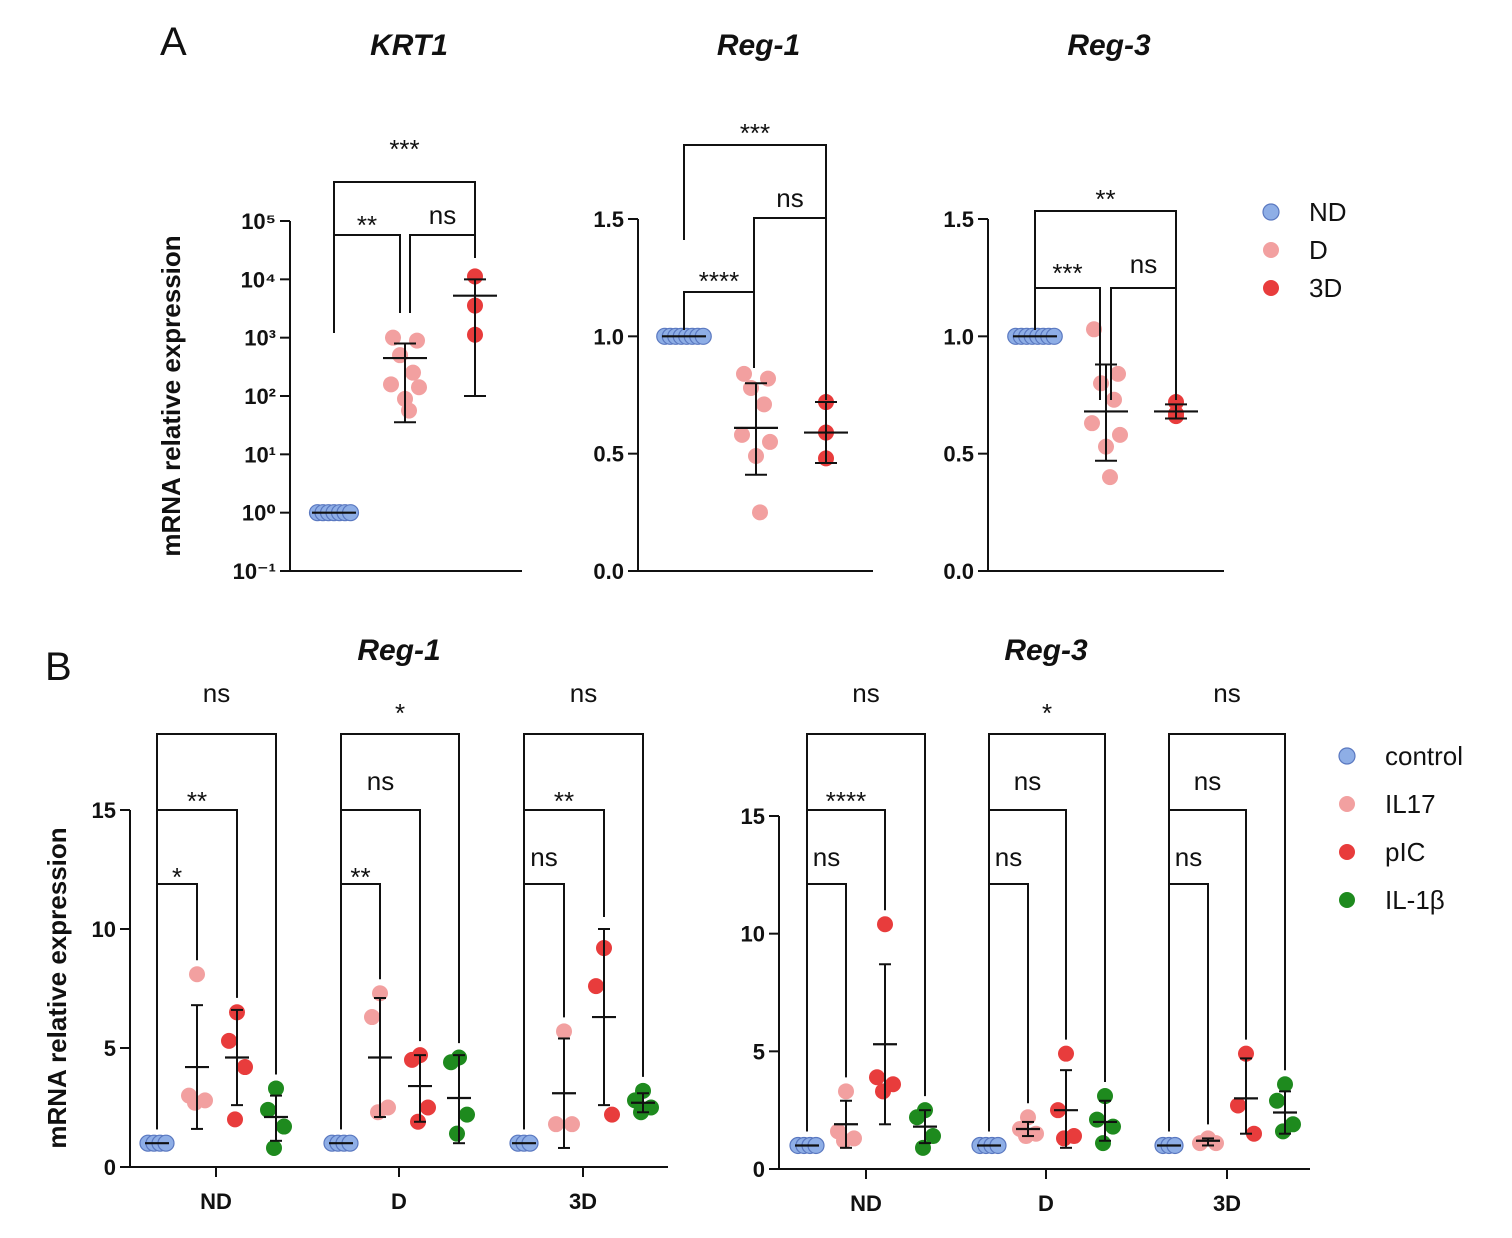  I want to click on y-tick-label: 10⁻¹, so click(254, 571).